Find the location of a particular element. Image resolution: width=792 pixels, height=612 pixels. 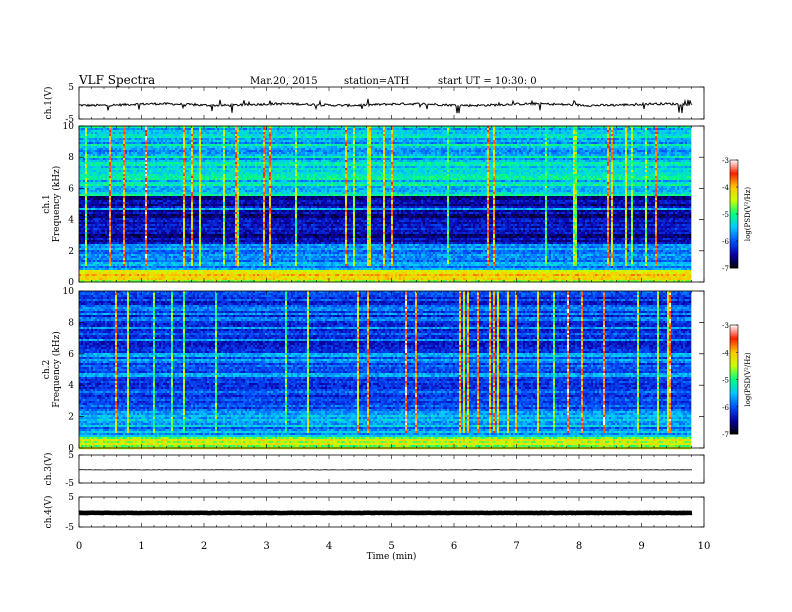

x-tick-label: 8 is located at coordinates (579, 546).